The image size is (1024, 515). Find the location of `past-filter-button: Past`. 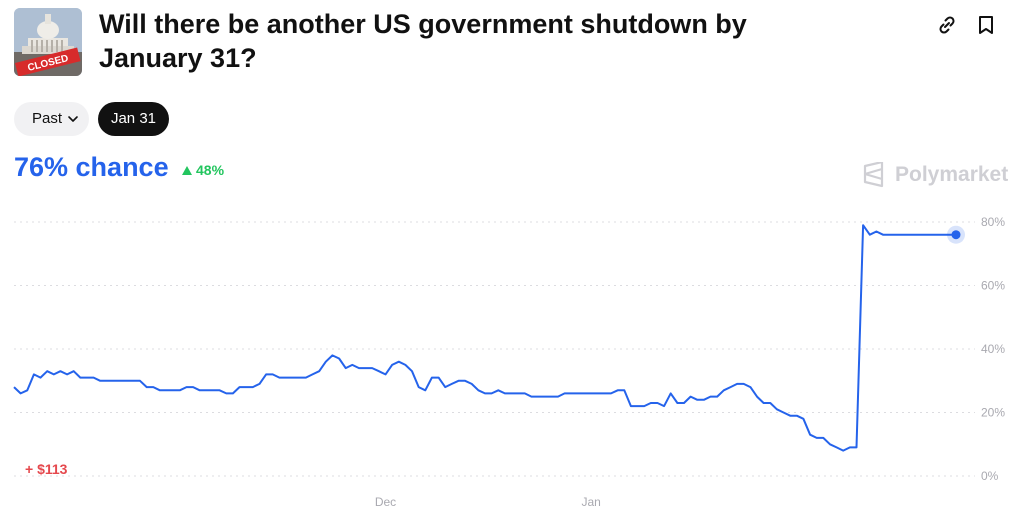

past-filter-button: Past is located at coordinates (51, 119).